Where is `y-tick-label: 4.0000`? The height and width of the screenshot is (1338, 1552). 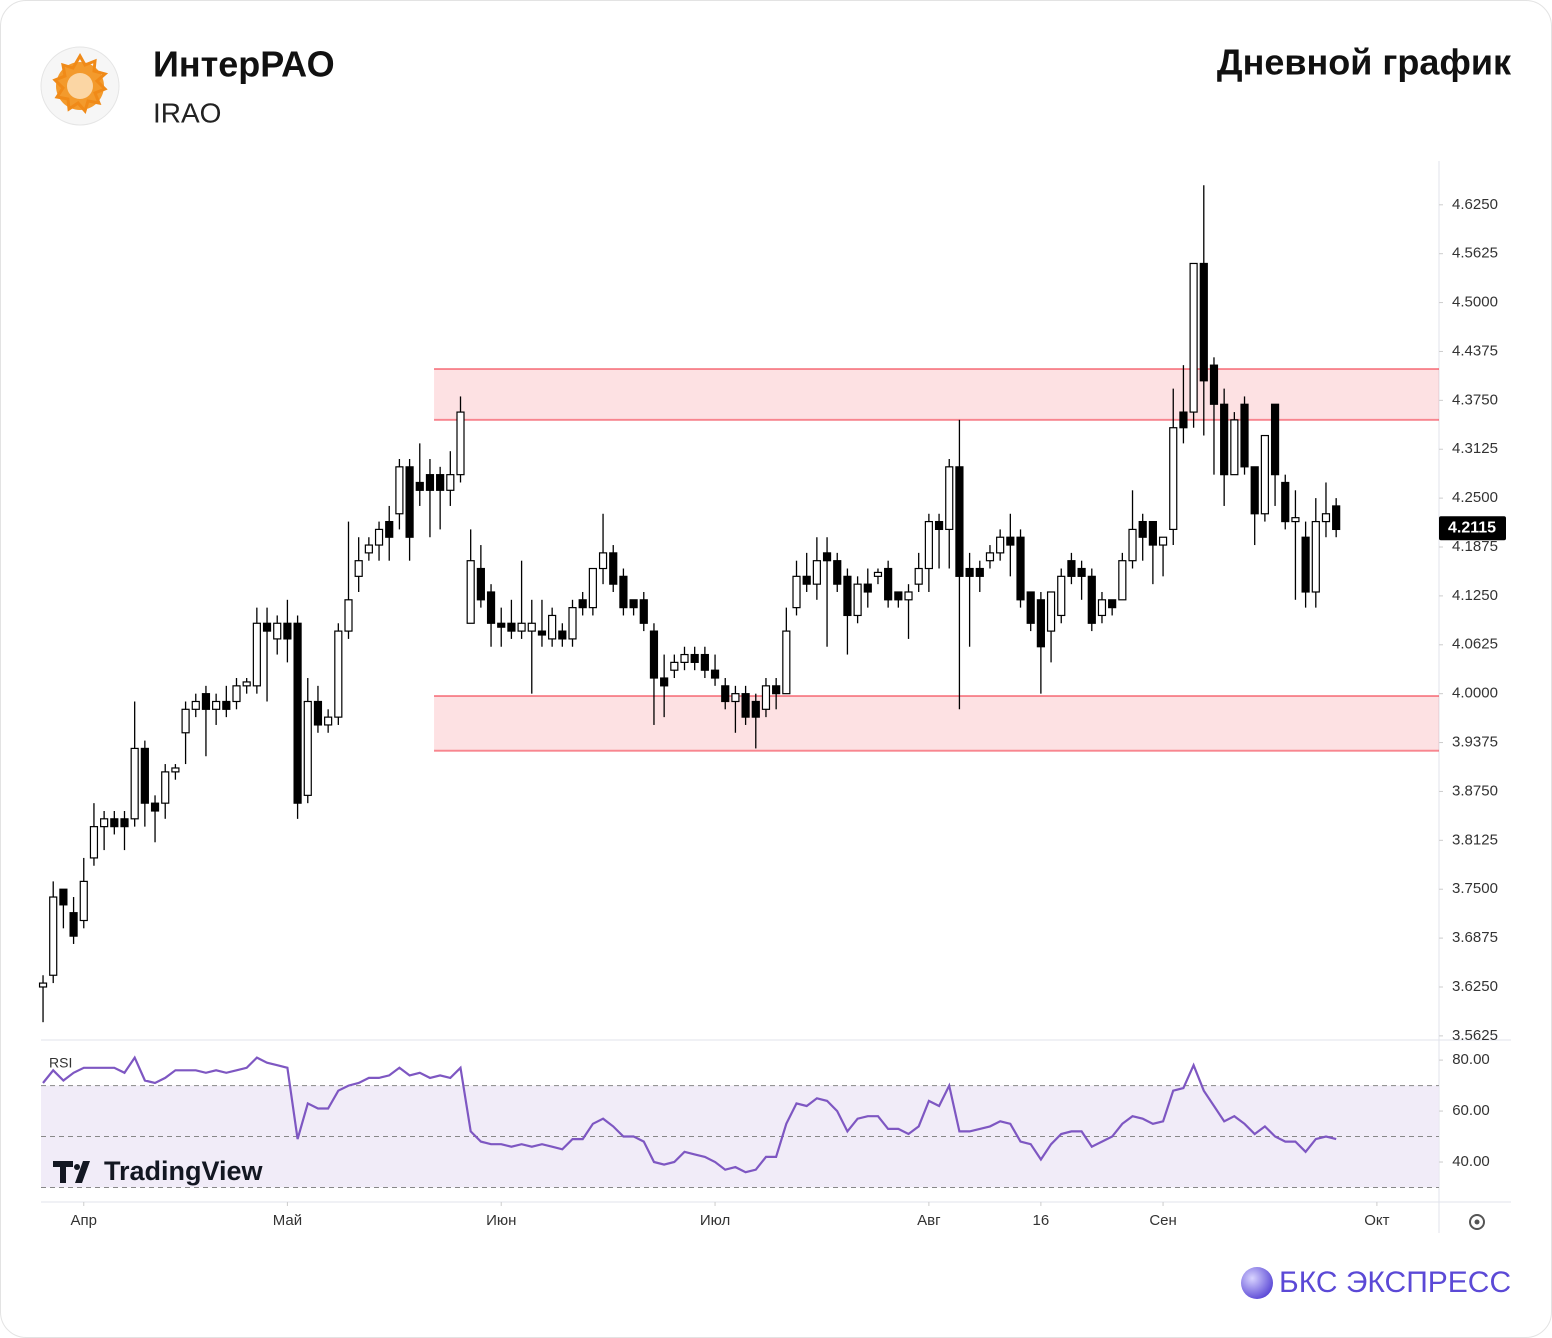 y-tick-label: 4.0000 is located at coordinates (1475, 693).